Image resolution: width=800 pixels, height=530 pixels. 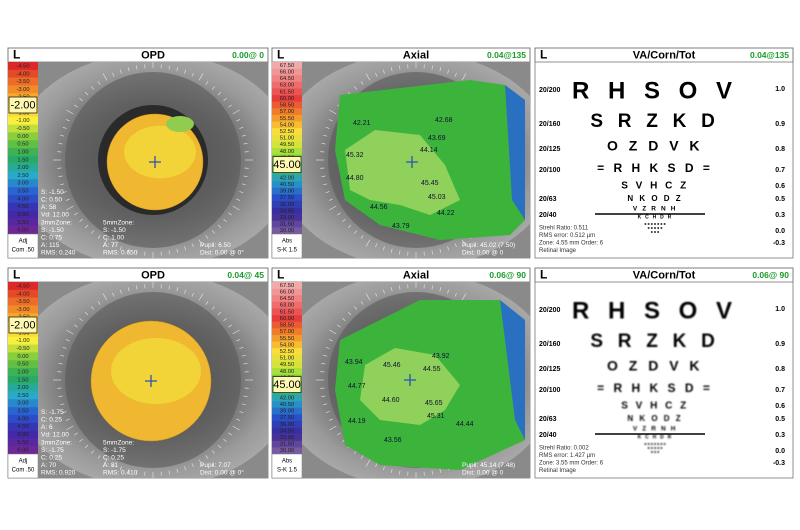 What do you see at coordinates (287, 326) in the screenshot?
I see `scale-label: 58.50` at bounding box center [287, 326].